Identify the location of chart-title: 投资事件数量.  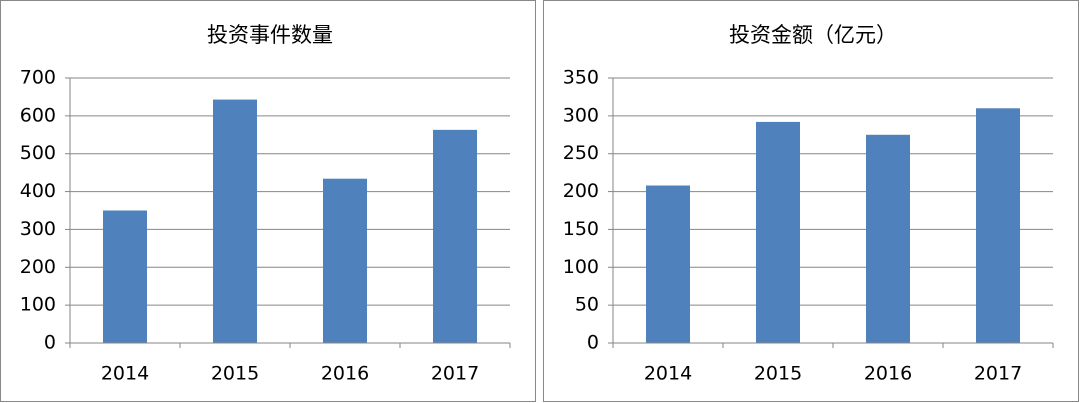
(270, 35).